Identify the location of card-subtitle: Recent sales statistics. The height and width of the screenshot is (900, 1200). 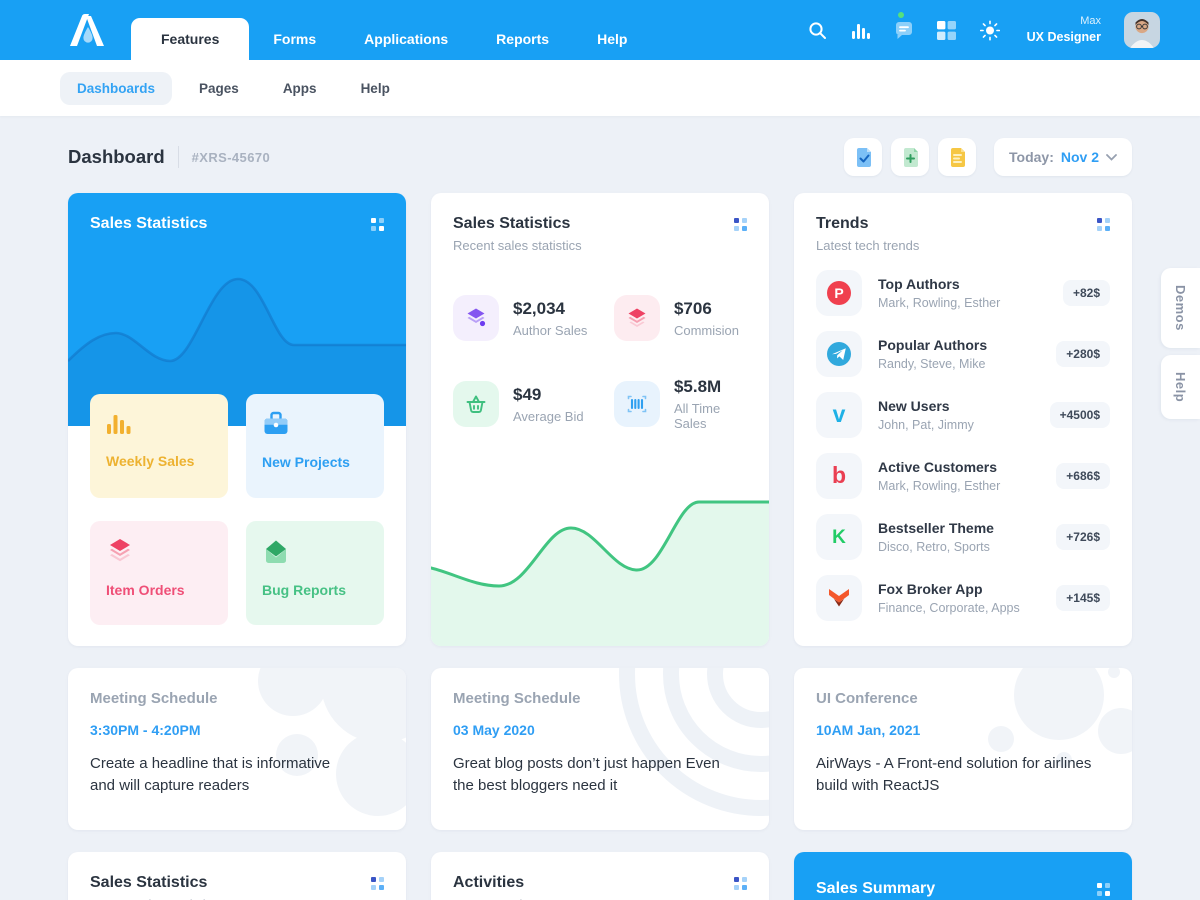
(154, 898).